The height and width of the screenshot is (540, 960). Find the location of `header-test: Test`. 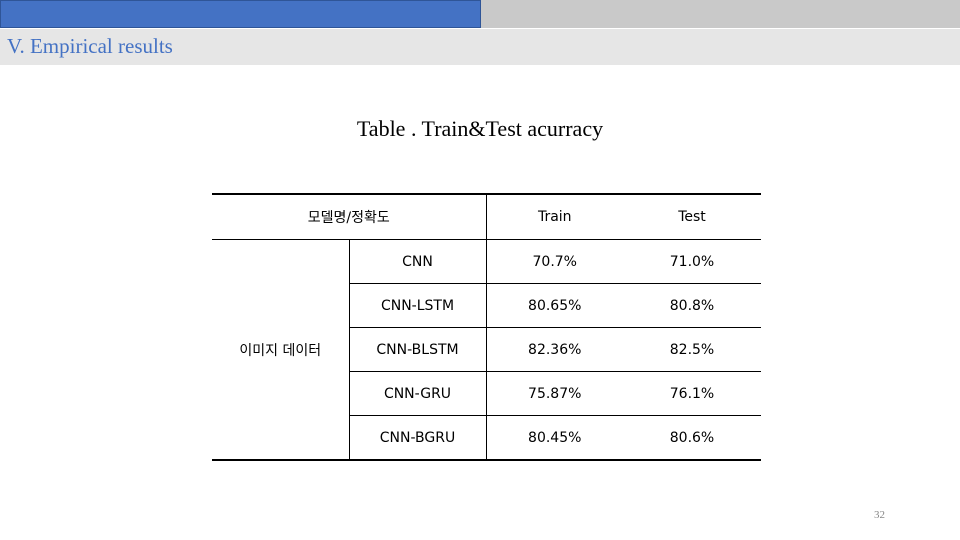

header-test: Test is located at coordinates (692, 217).